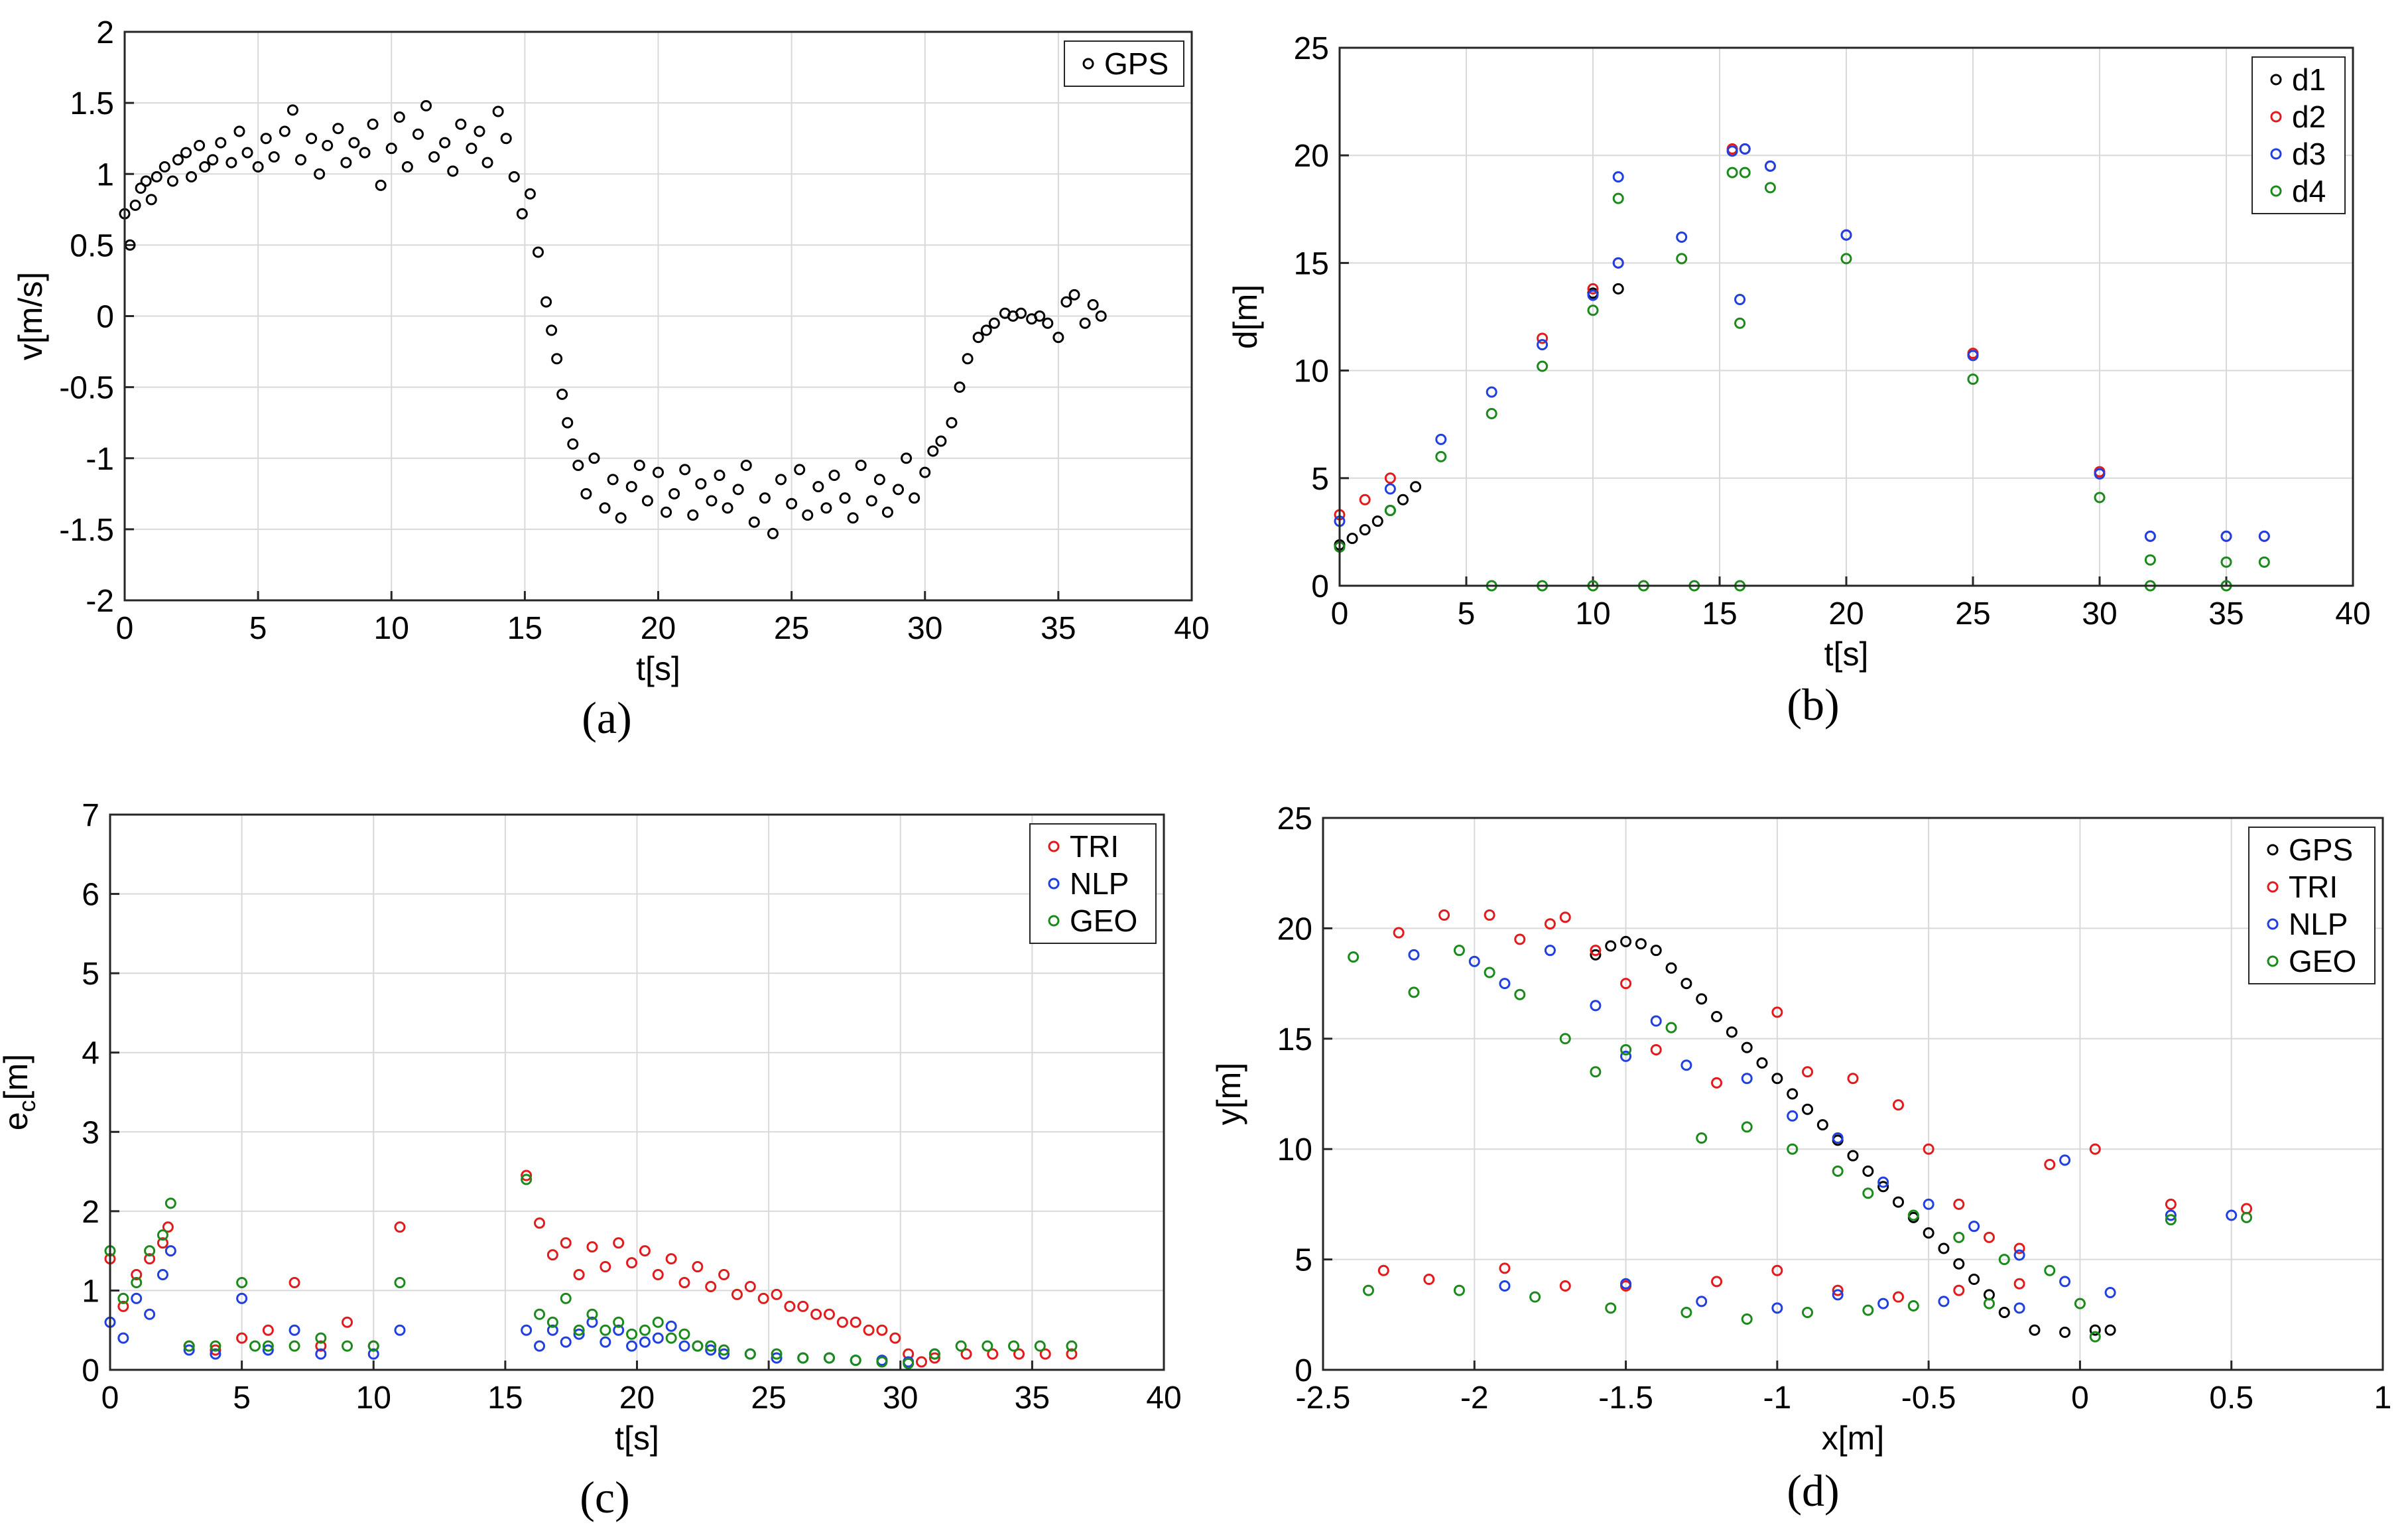 Image resolution: width=2408 pixels, height=1537 pixels. What do you see at coordinates (1294, 929) in the screenshot?
I see `y-tick-label: 20` at bounding box center [1294, 929].